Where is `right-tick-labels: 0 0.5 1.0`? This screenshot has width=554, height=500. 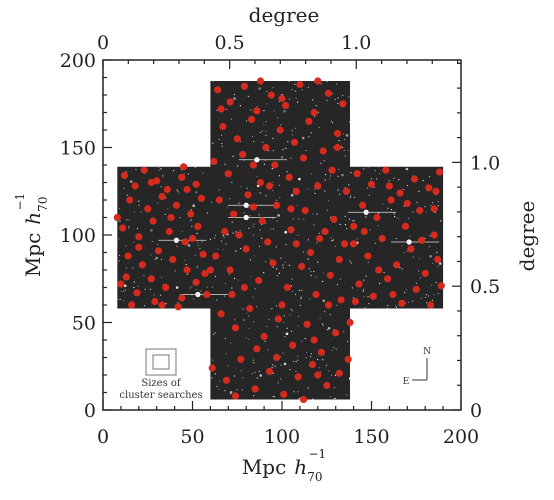 right-tick-labels: 0 0.5 1.0 is located at coordinates (485, 287).